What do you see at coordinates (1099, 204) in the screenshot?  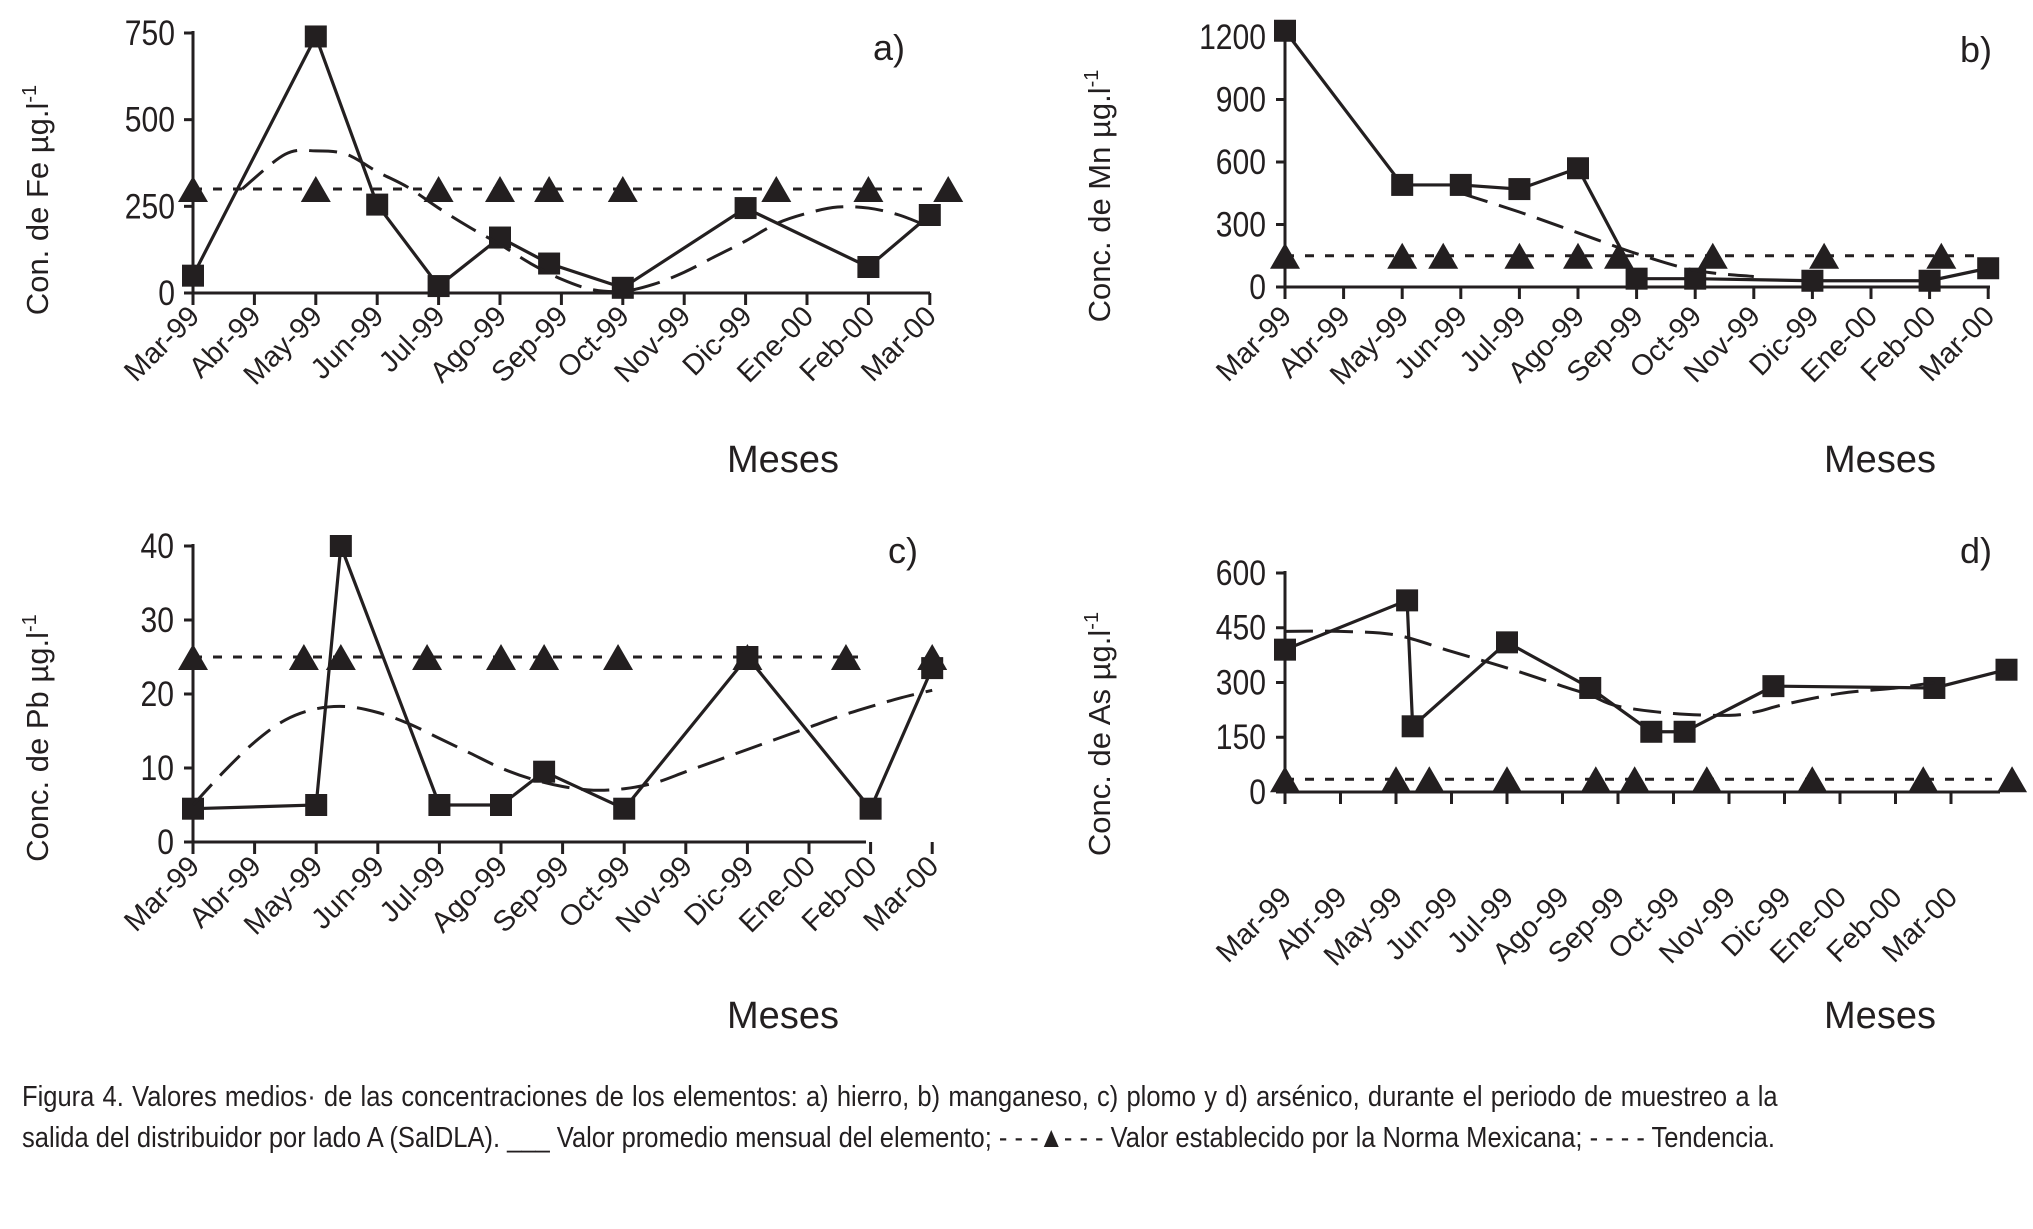 I see `y-axis-title-text: Conc. de Mn µg.l` at bounding box center [1099, 204].